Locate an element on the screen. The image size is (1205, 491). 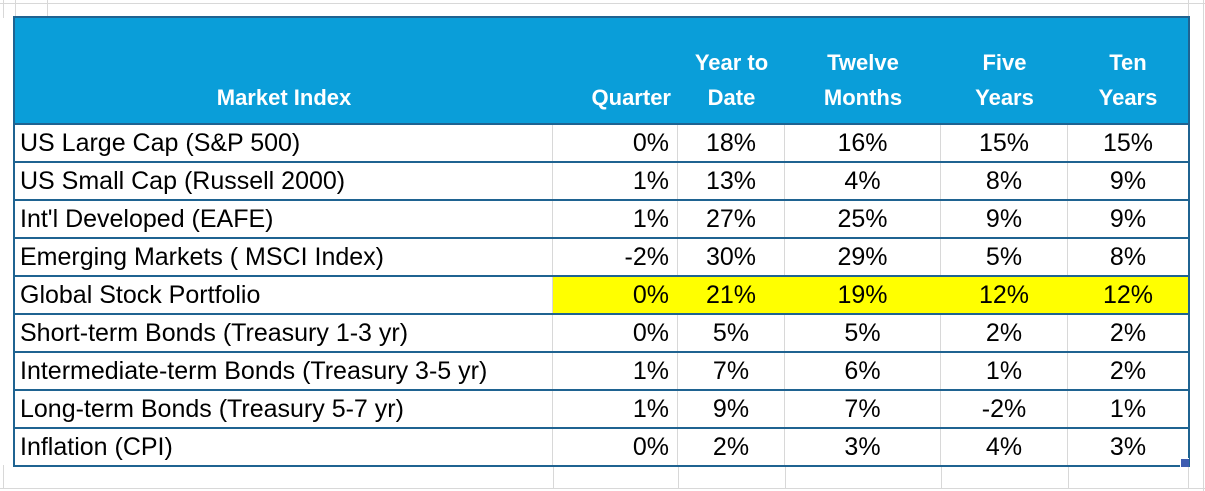
ten-years-cell: 12% is located at coordinates (1128, 295).